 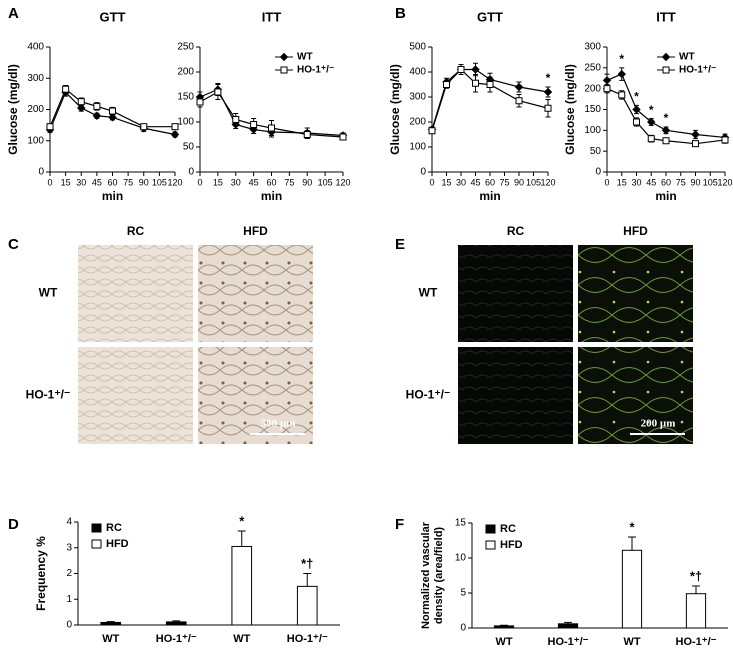 I want to click on y-tick-label: 50, so click(x=189, y=147).